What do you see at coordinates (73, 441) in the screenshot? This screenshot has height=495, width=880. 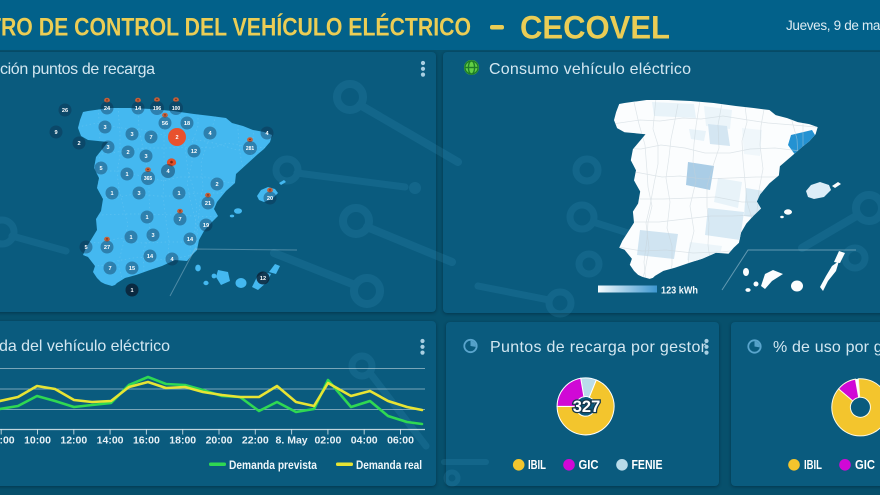 I see `svg-text: 12:00` at bounding box center [73, 441].